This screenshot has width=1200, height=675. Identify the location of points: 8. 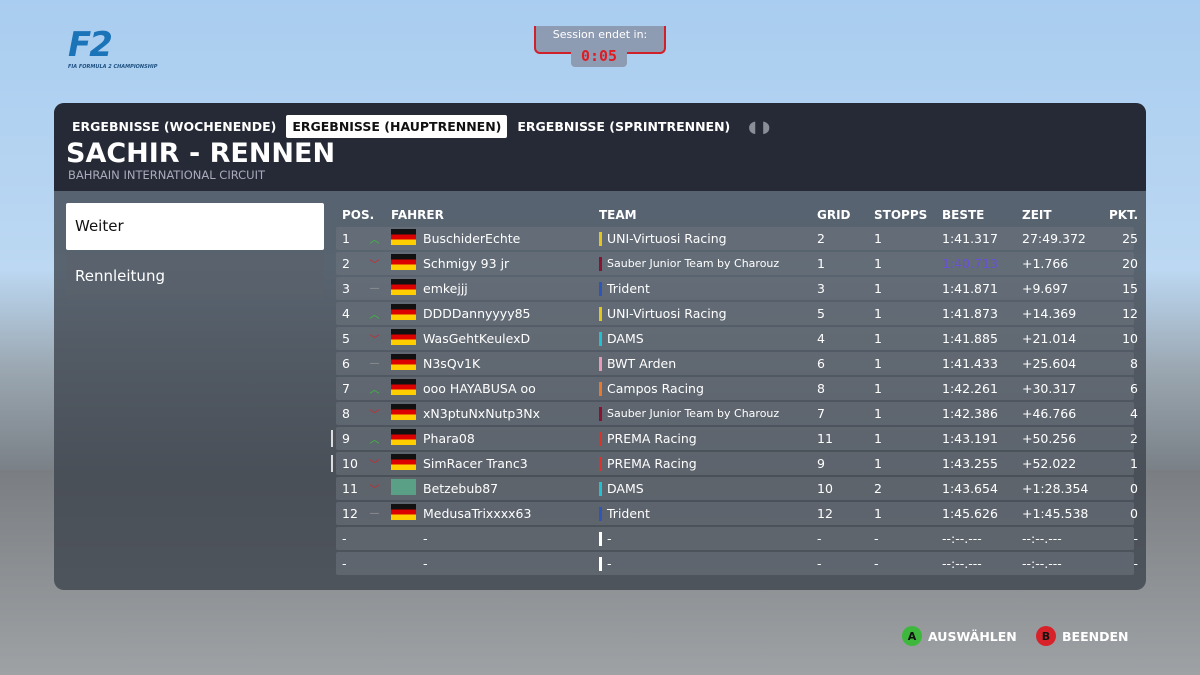
(1134, 363).